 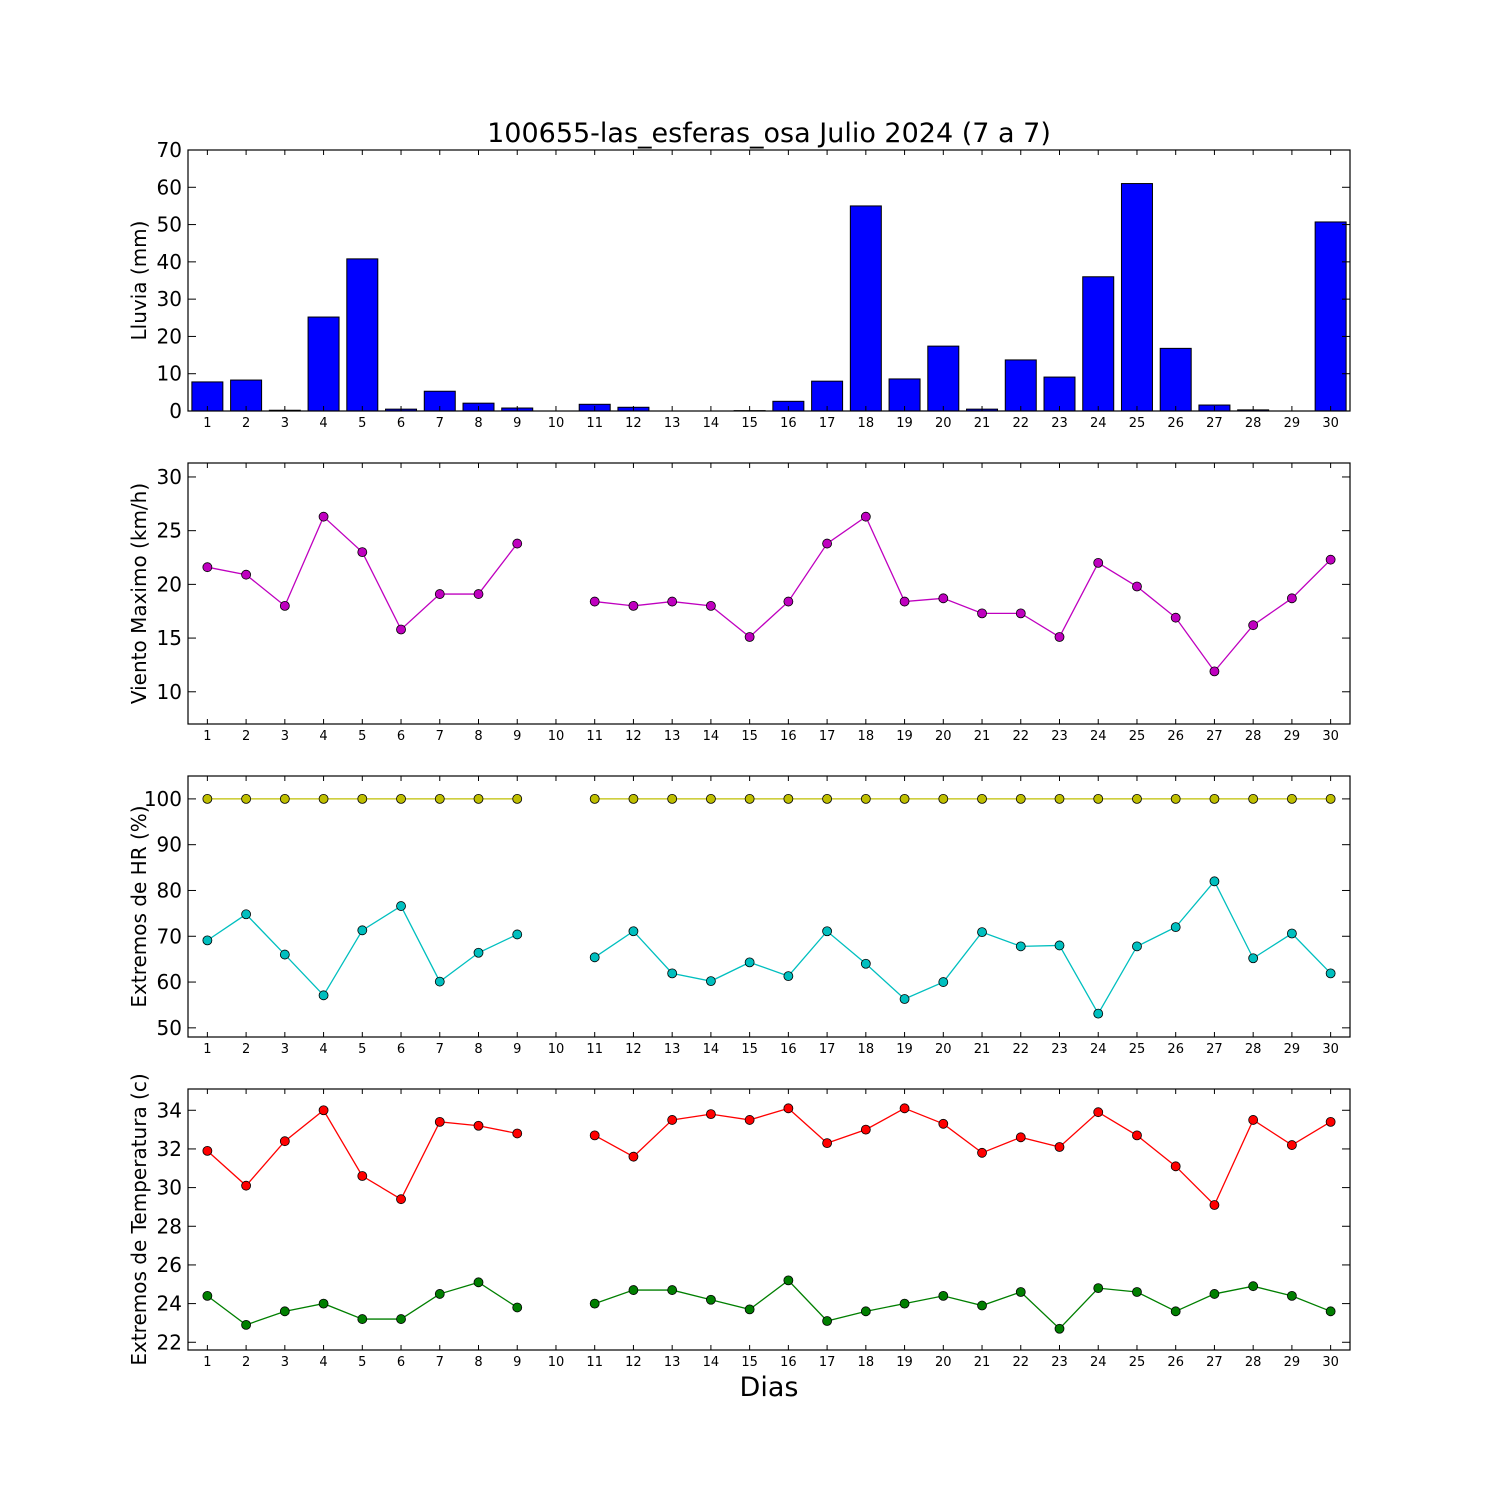 I want to click on x-tick-label: 6, so click(x=401, y=1362).